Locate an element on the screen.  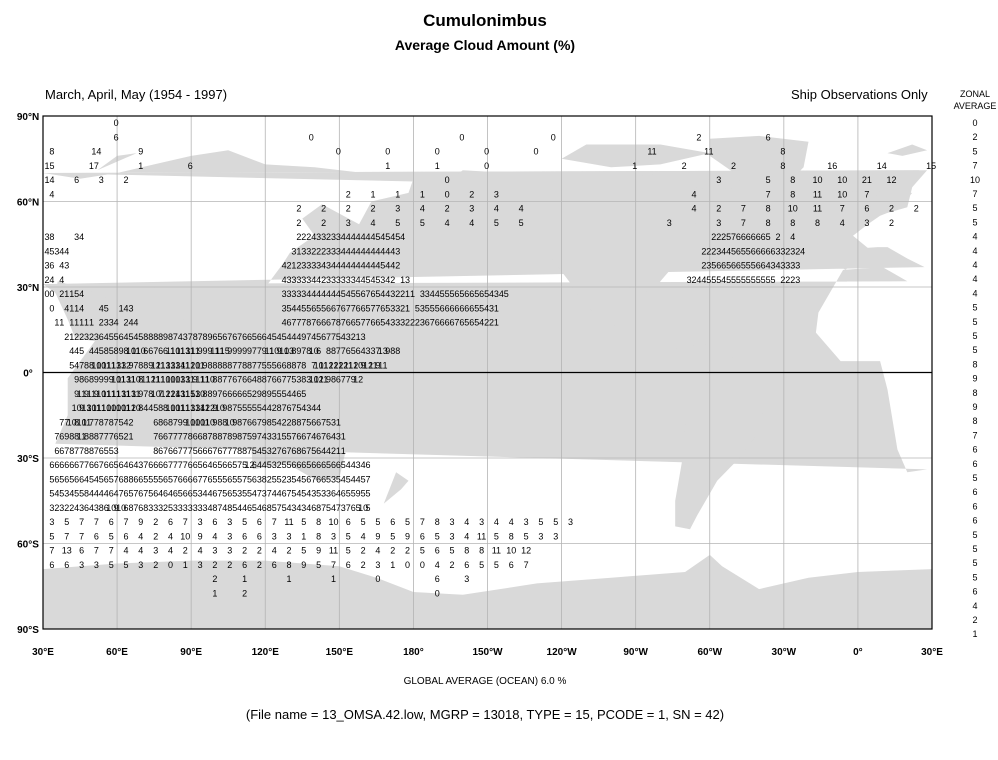
zonal-average-value: 2 is located at coordinates (974, 137).